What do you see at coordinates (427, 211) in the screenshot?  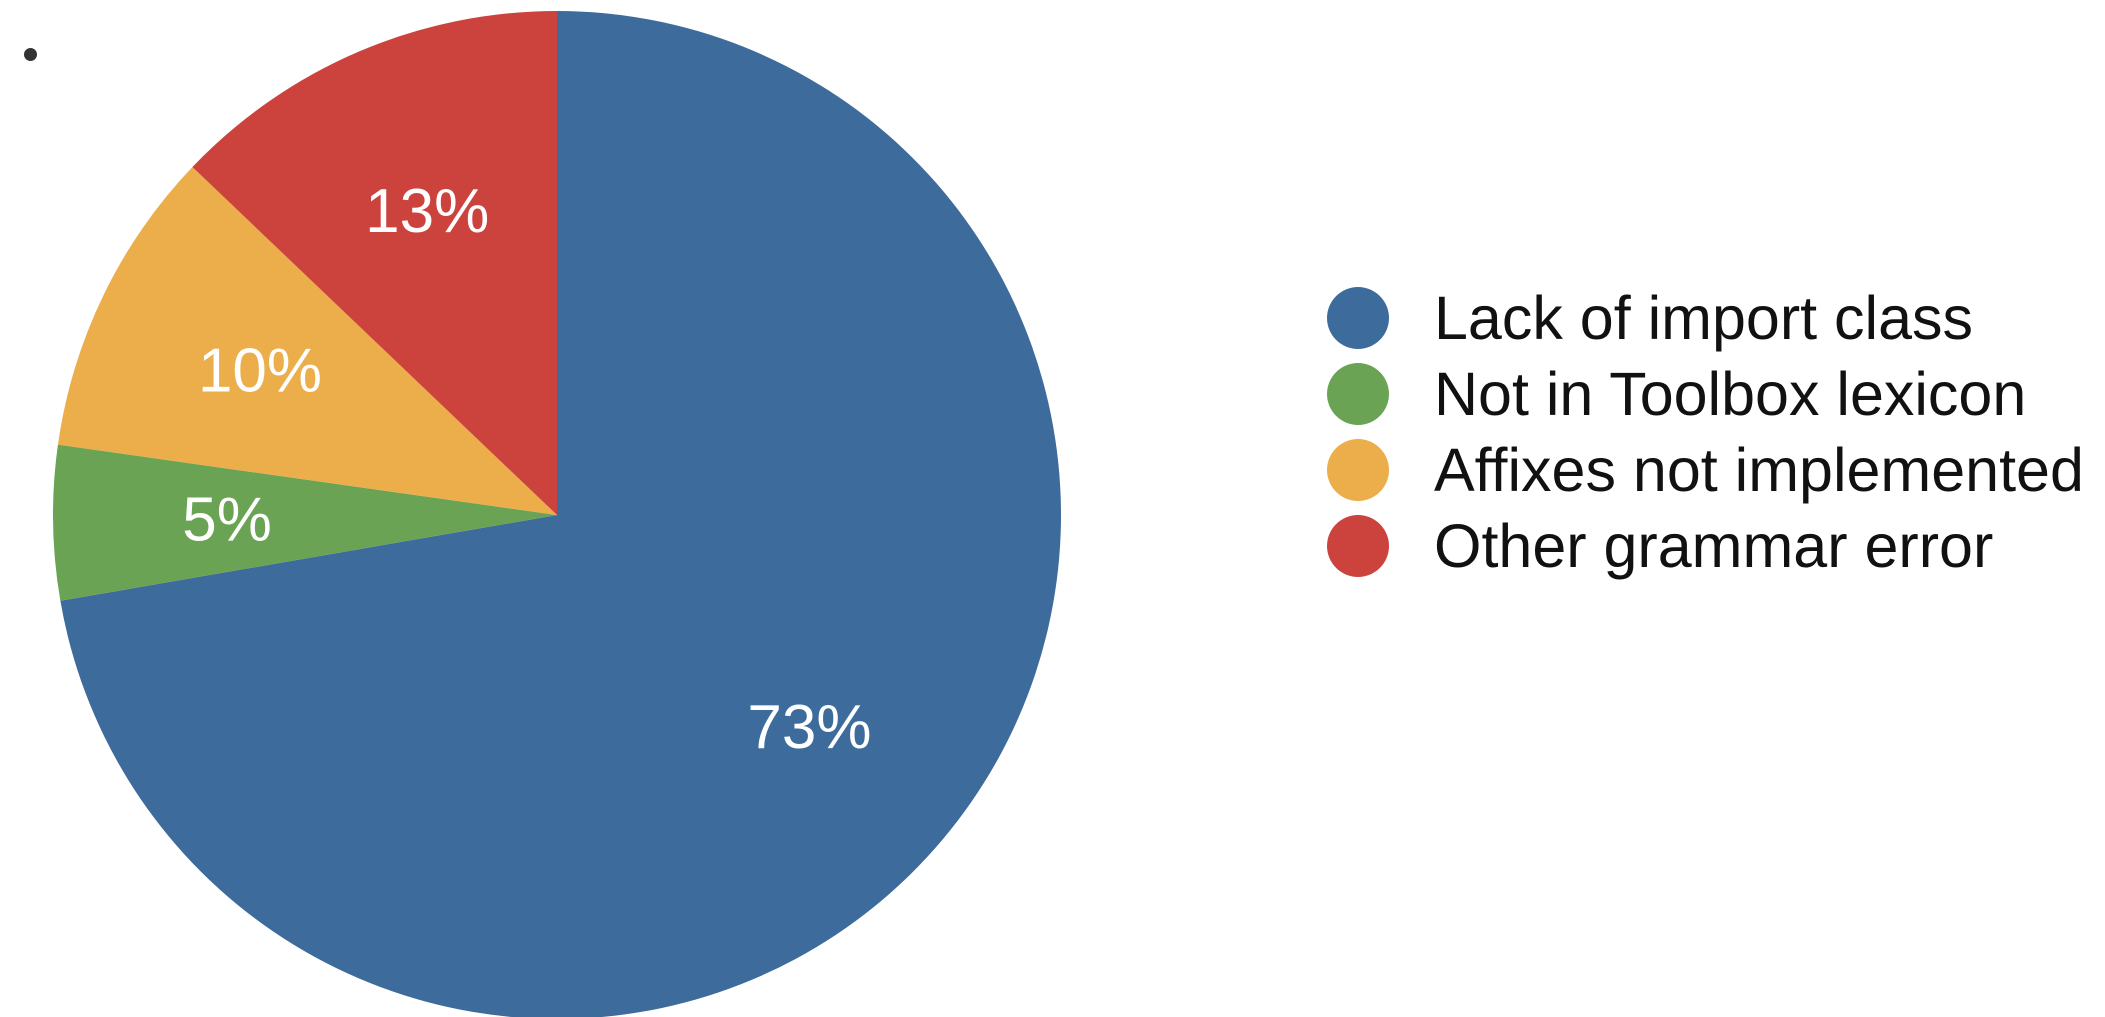 I see `slice-data-label-3: 13%` at bounding box center [427, 211].